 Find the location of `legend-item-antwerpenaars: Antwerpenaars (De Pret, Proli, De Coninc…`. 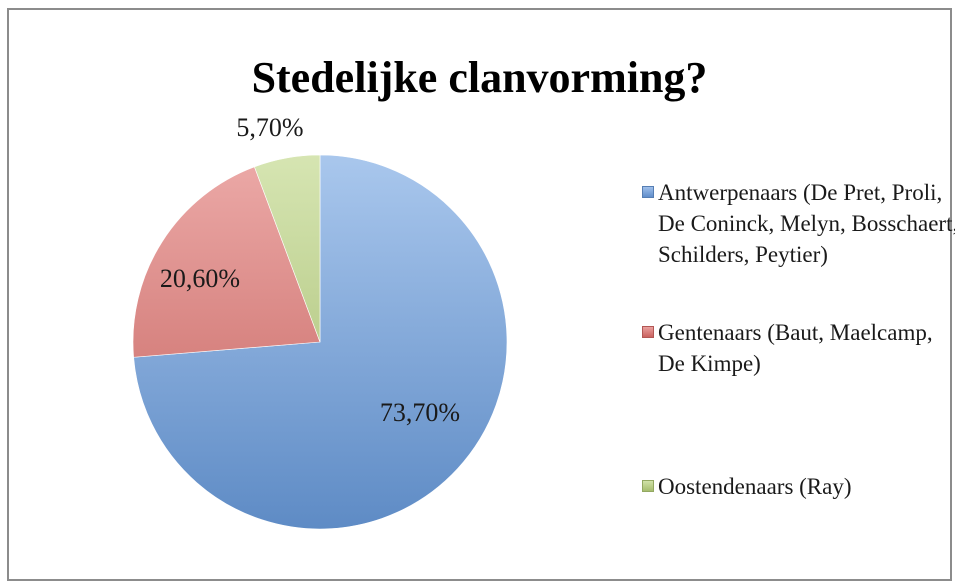

legend-item-antwerpenaars: Antwerpenaars (De Pret, Proli, De Coninc… is located at coordinates (798, 223).